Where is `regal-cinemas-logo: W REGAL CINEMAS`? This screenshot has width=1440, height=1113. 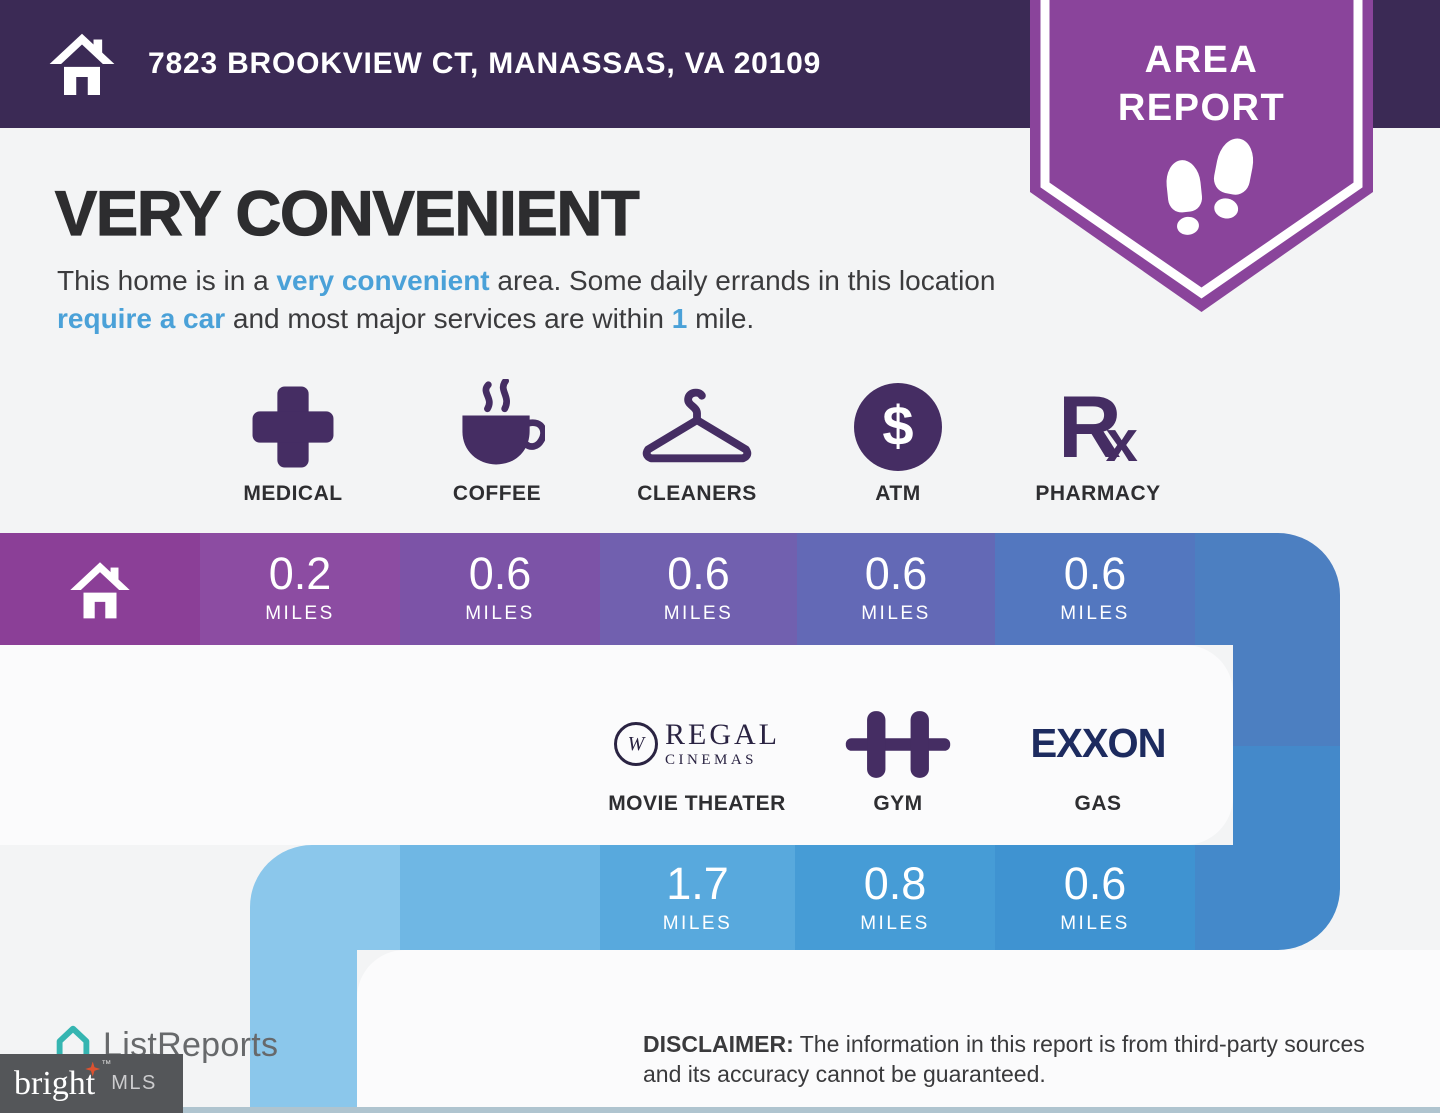 regal-cinemas-logo: W REGAL CINEMAS is located at coordinates (697, 744).